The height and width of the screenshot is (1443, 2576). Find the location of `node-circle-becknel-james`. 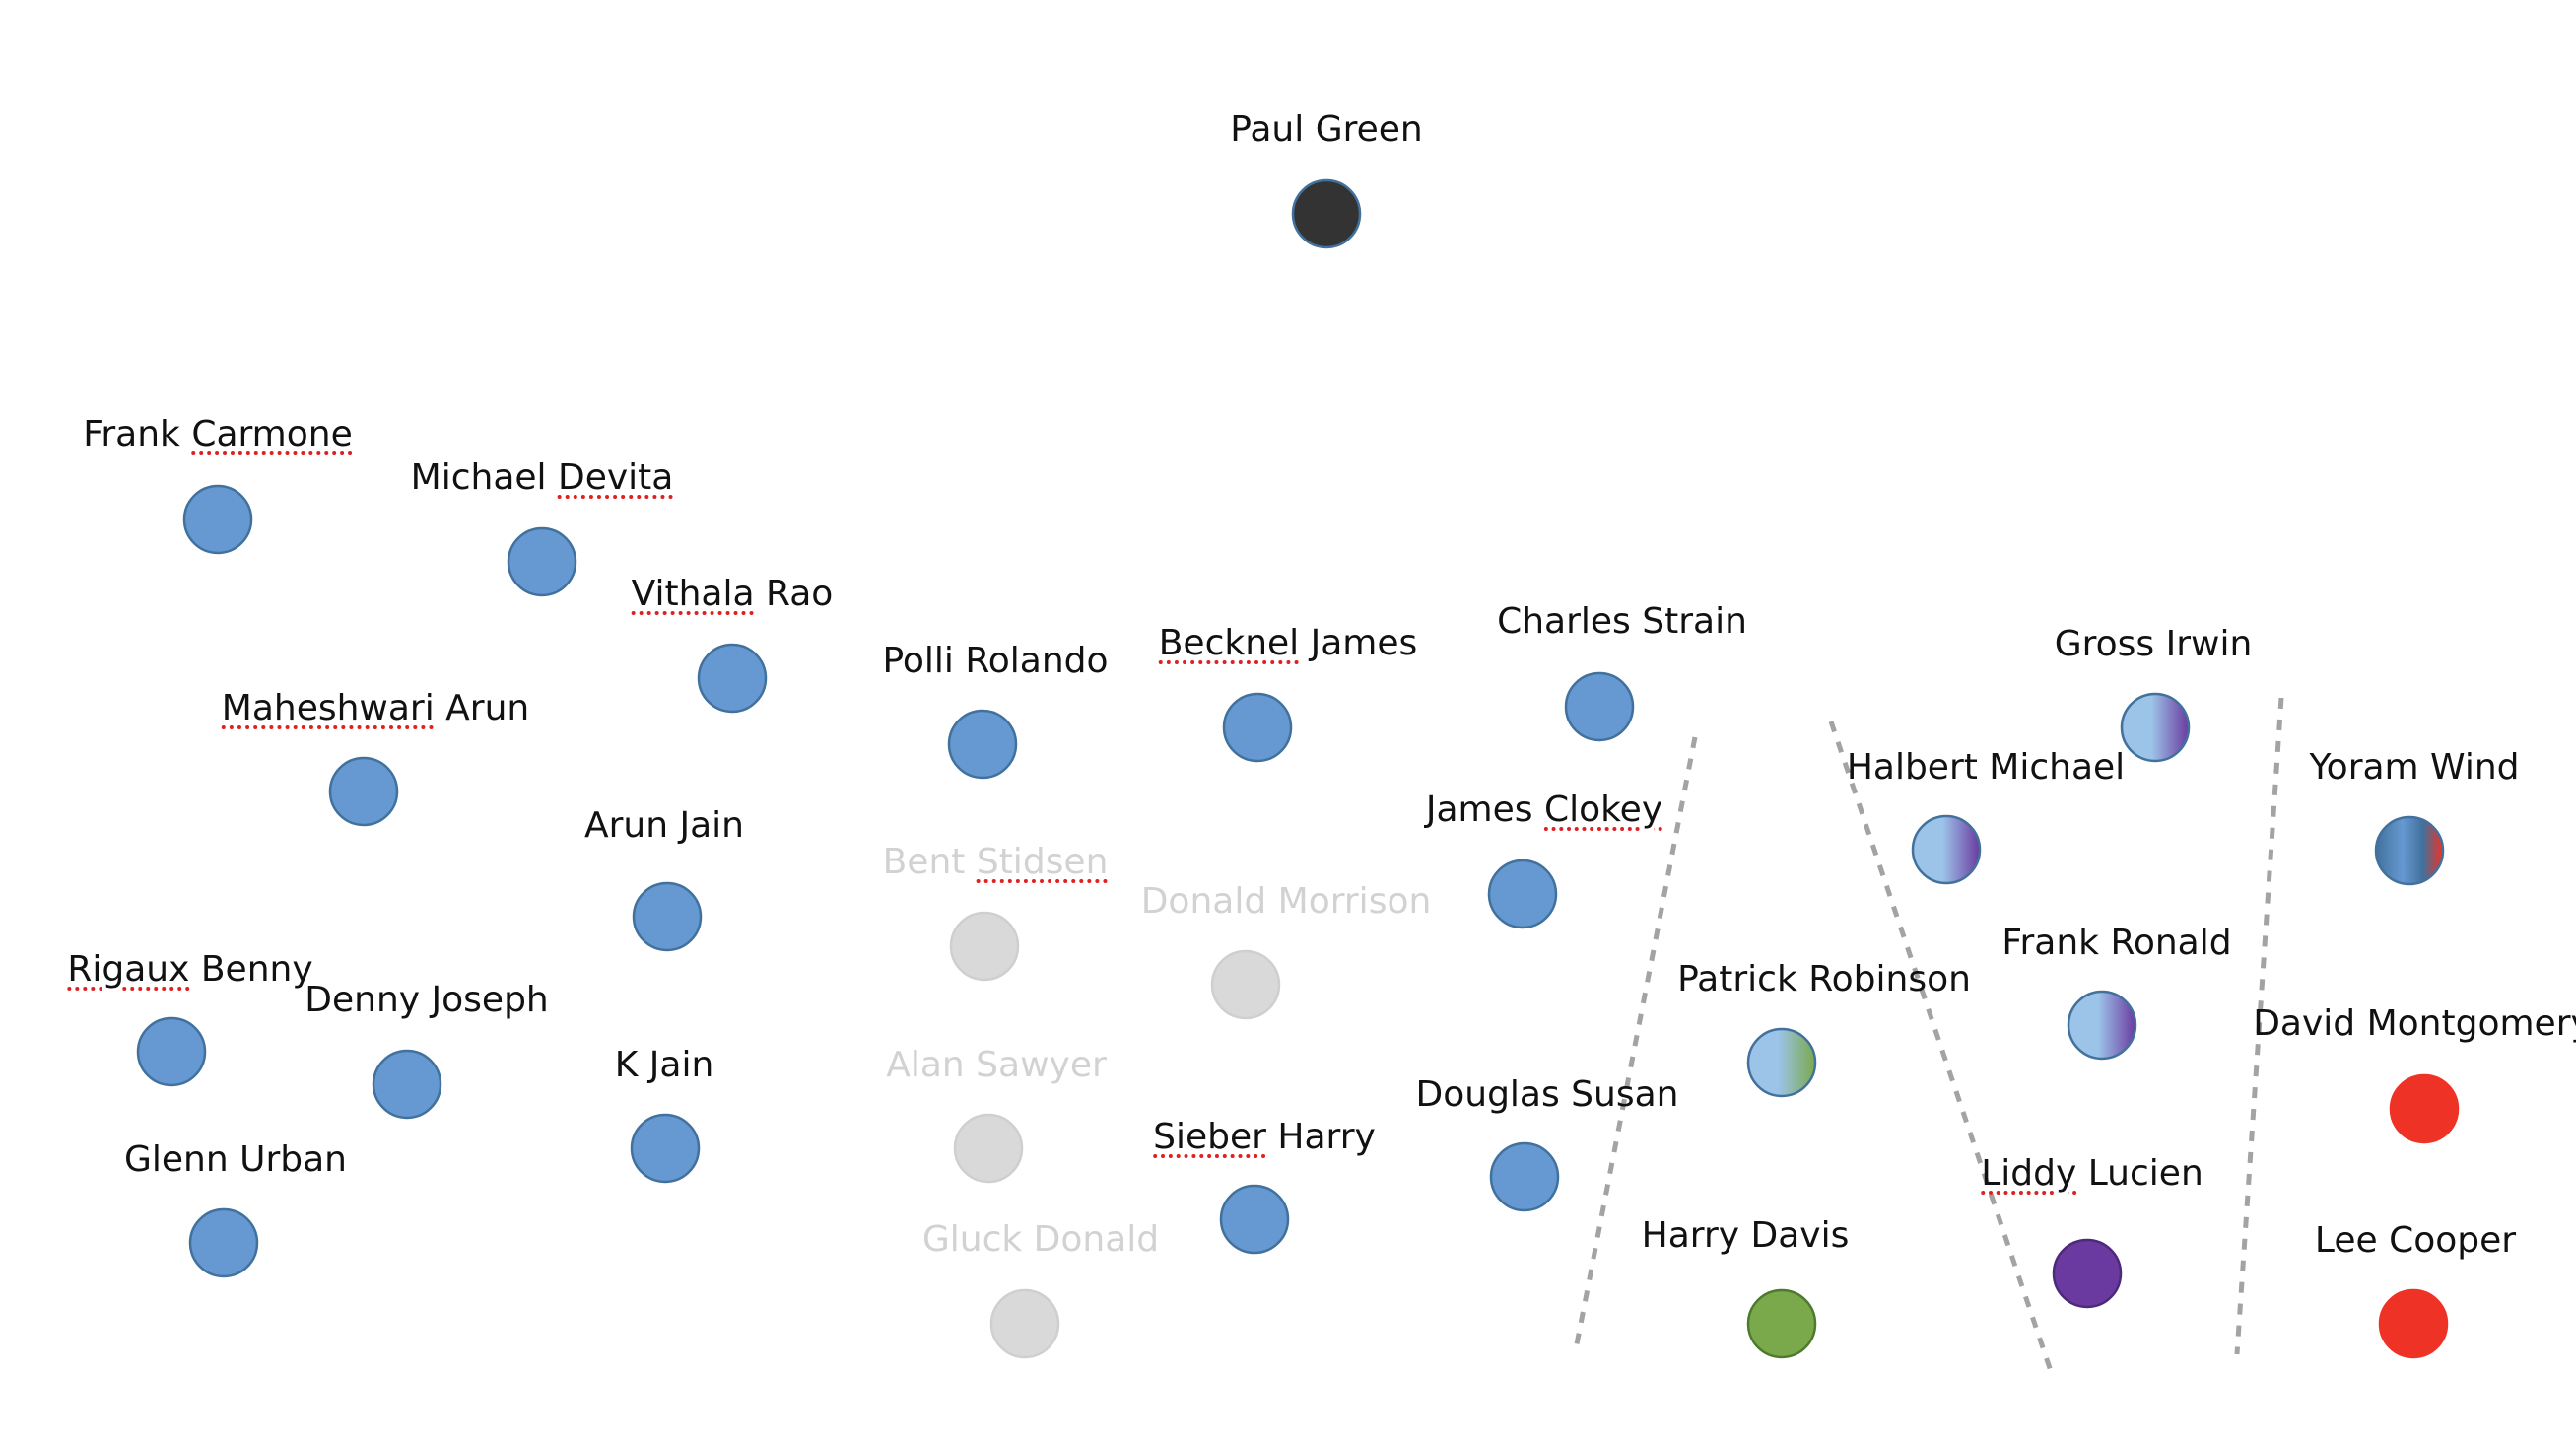

node-circle-becknel-james is located at coordinates (1258, 728).